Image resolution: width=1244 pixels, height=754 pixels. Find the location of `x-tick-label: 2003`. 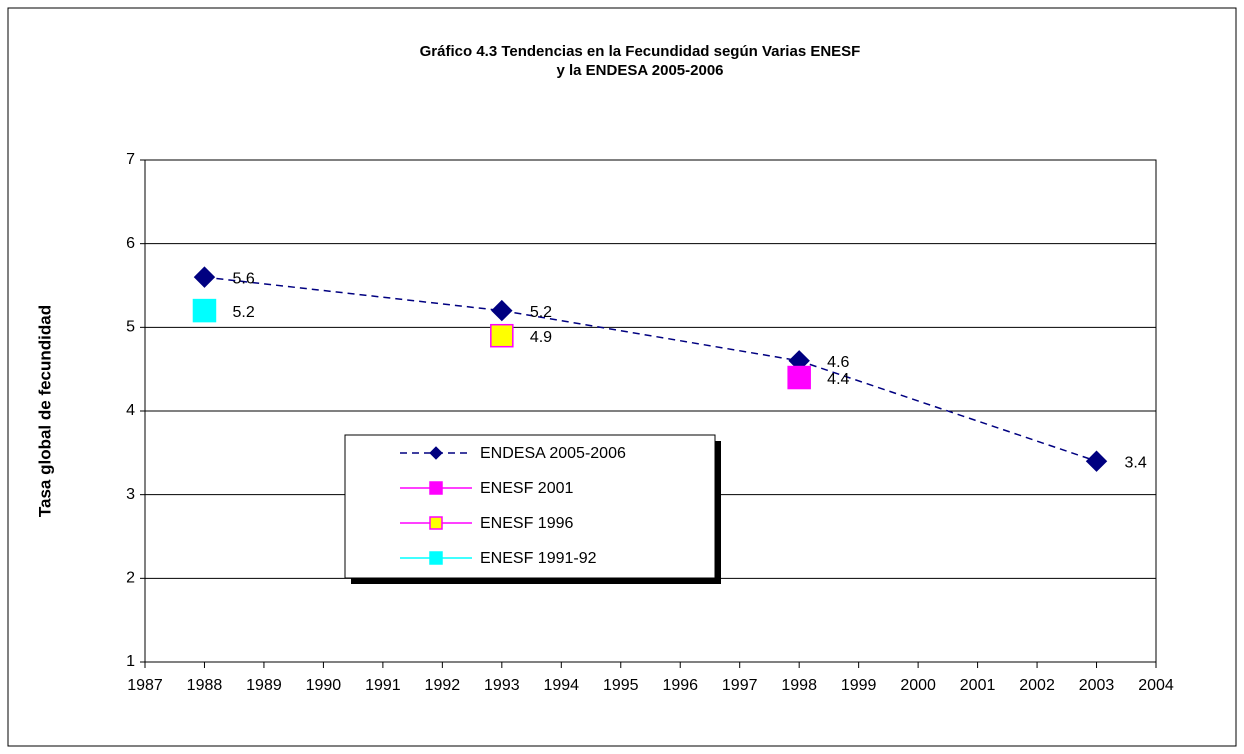

x-tick-label: 2003 is located at coordinates (1097, 685).